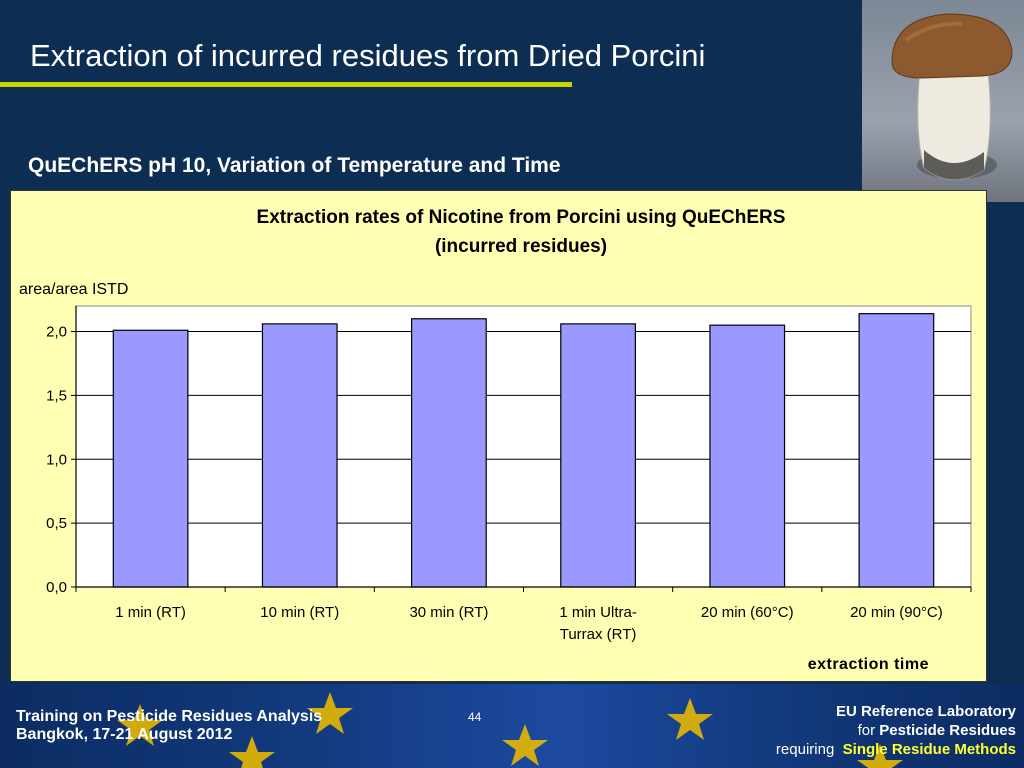 This screenshot has height=768, width=1024. What do you see at coordinates (150, 612) in the screenshot?
I see `x-tick-label: 1 min (RT)` at bounding box center [150, 612].